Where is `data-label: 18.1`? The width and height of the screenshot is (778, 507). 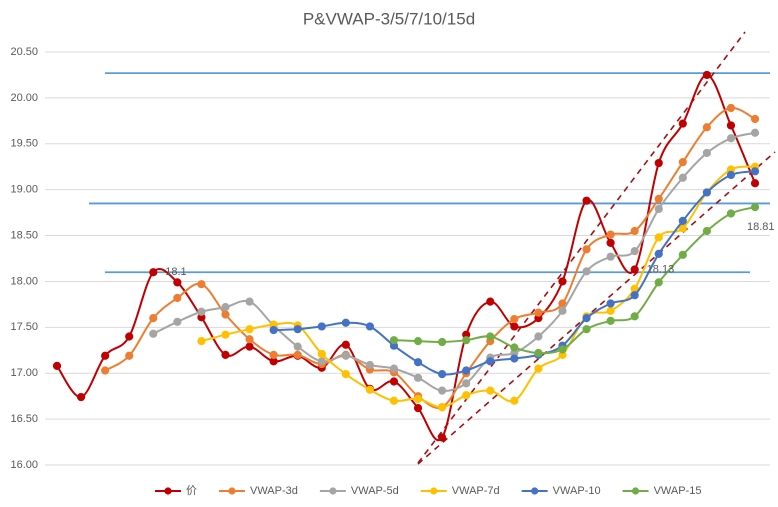 data-label: 18.1 is located at coordinates (175, 272).